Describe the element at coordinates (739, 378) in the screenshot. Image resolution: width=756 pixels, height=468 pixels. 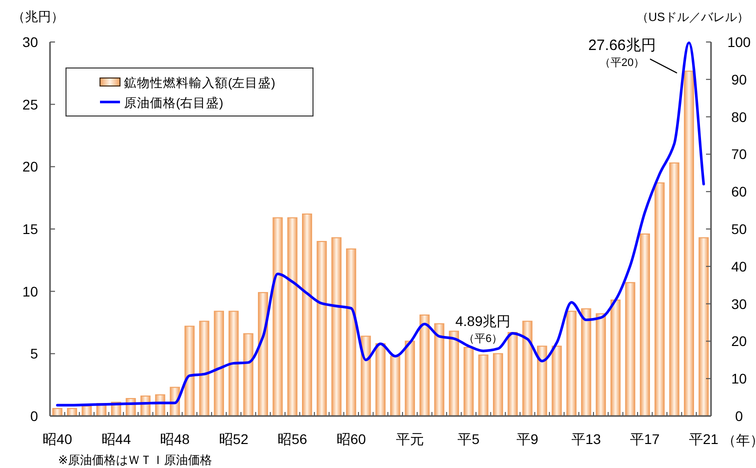
I see `y2-tick-label: 10` at that location.